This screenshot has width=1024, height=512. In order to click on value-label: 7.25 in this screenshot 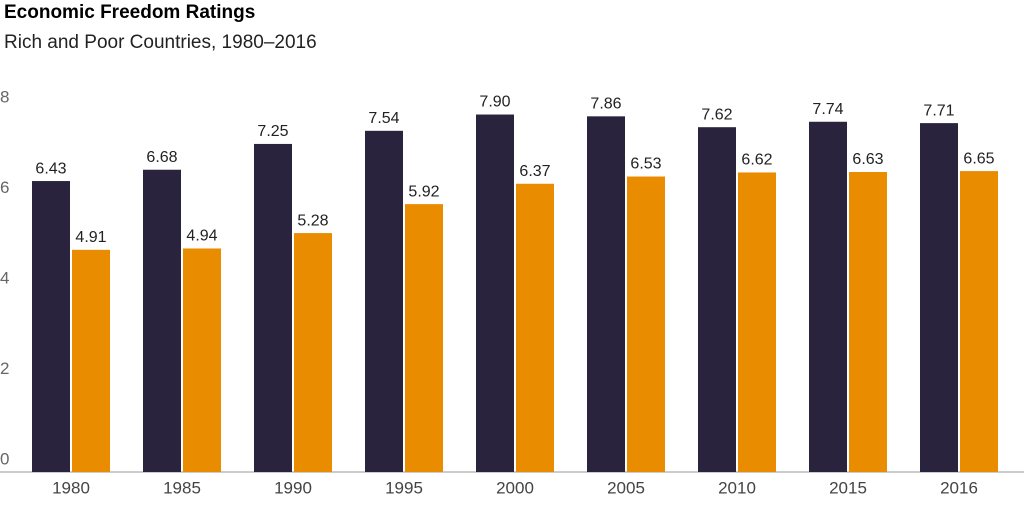, I will do `click(272, 131)`.